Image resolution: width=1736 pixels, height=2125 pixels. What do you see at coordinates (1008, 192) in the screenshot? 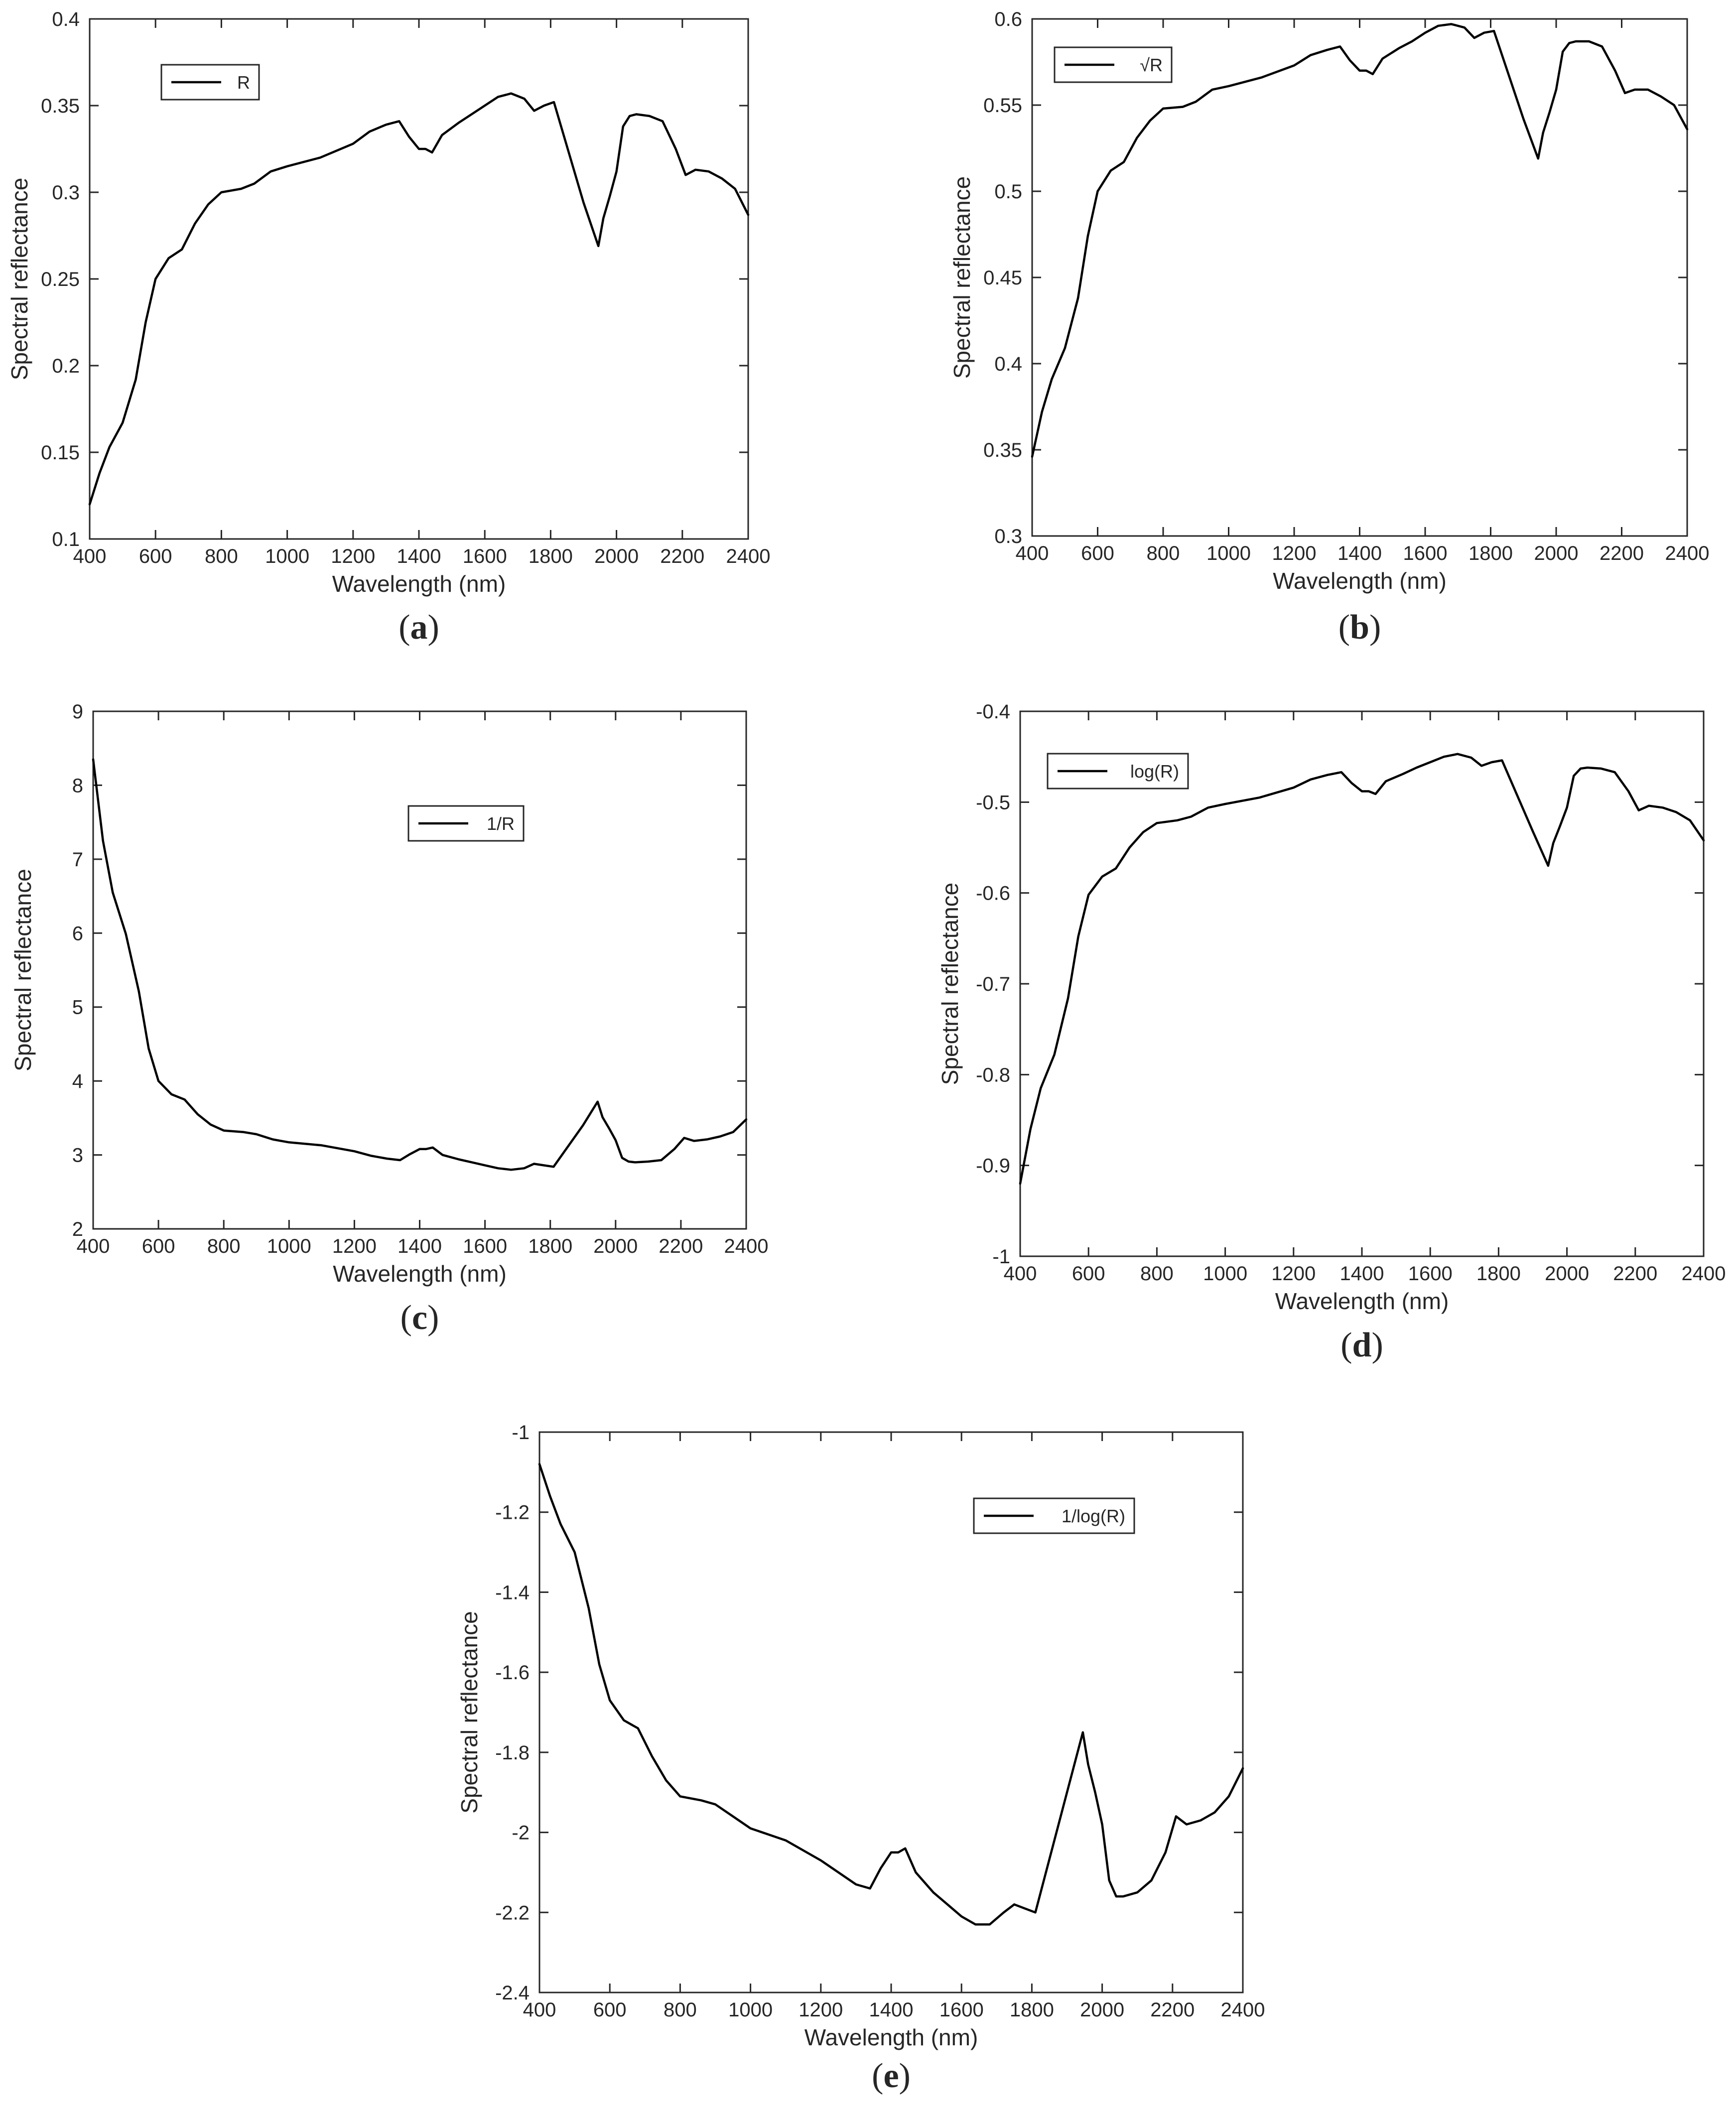
I see `y-tick-label: 0.5` at bounding box center [1008, 192].